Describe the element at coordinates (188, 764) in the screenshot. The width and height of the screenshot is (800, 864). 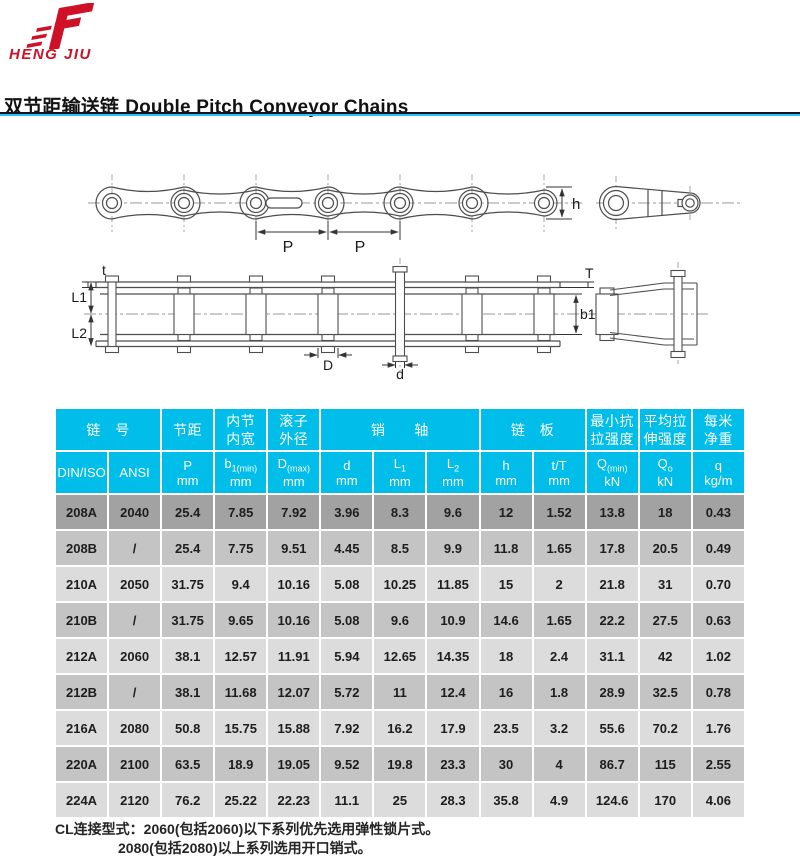
I see `table-cell: 63.5` at that location.